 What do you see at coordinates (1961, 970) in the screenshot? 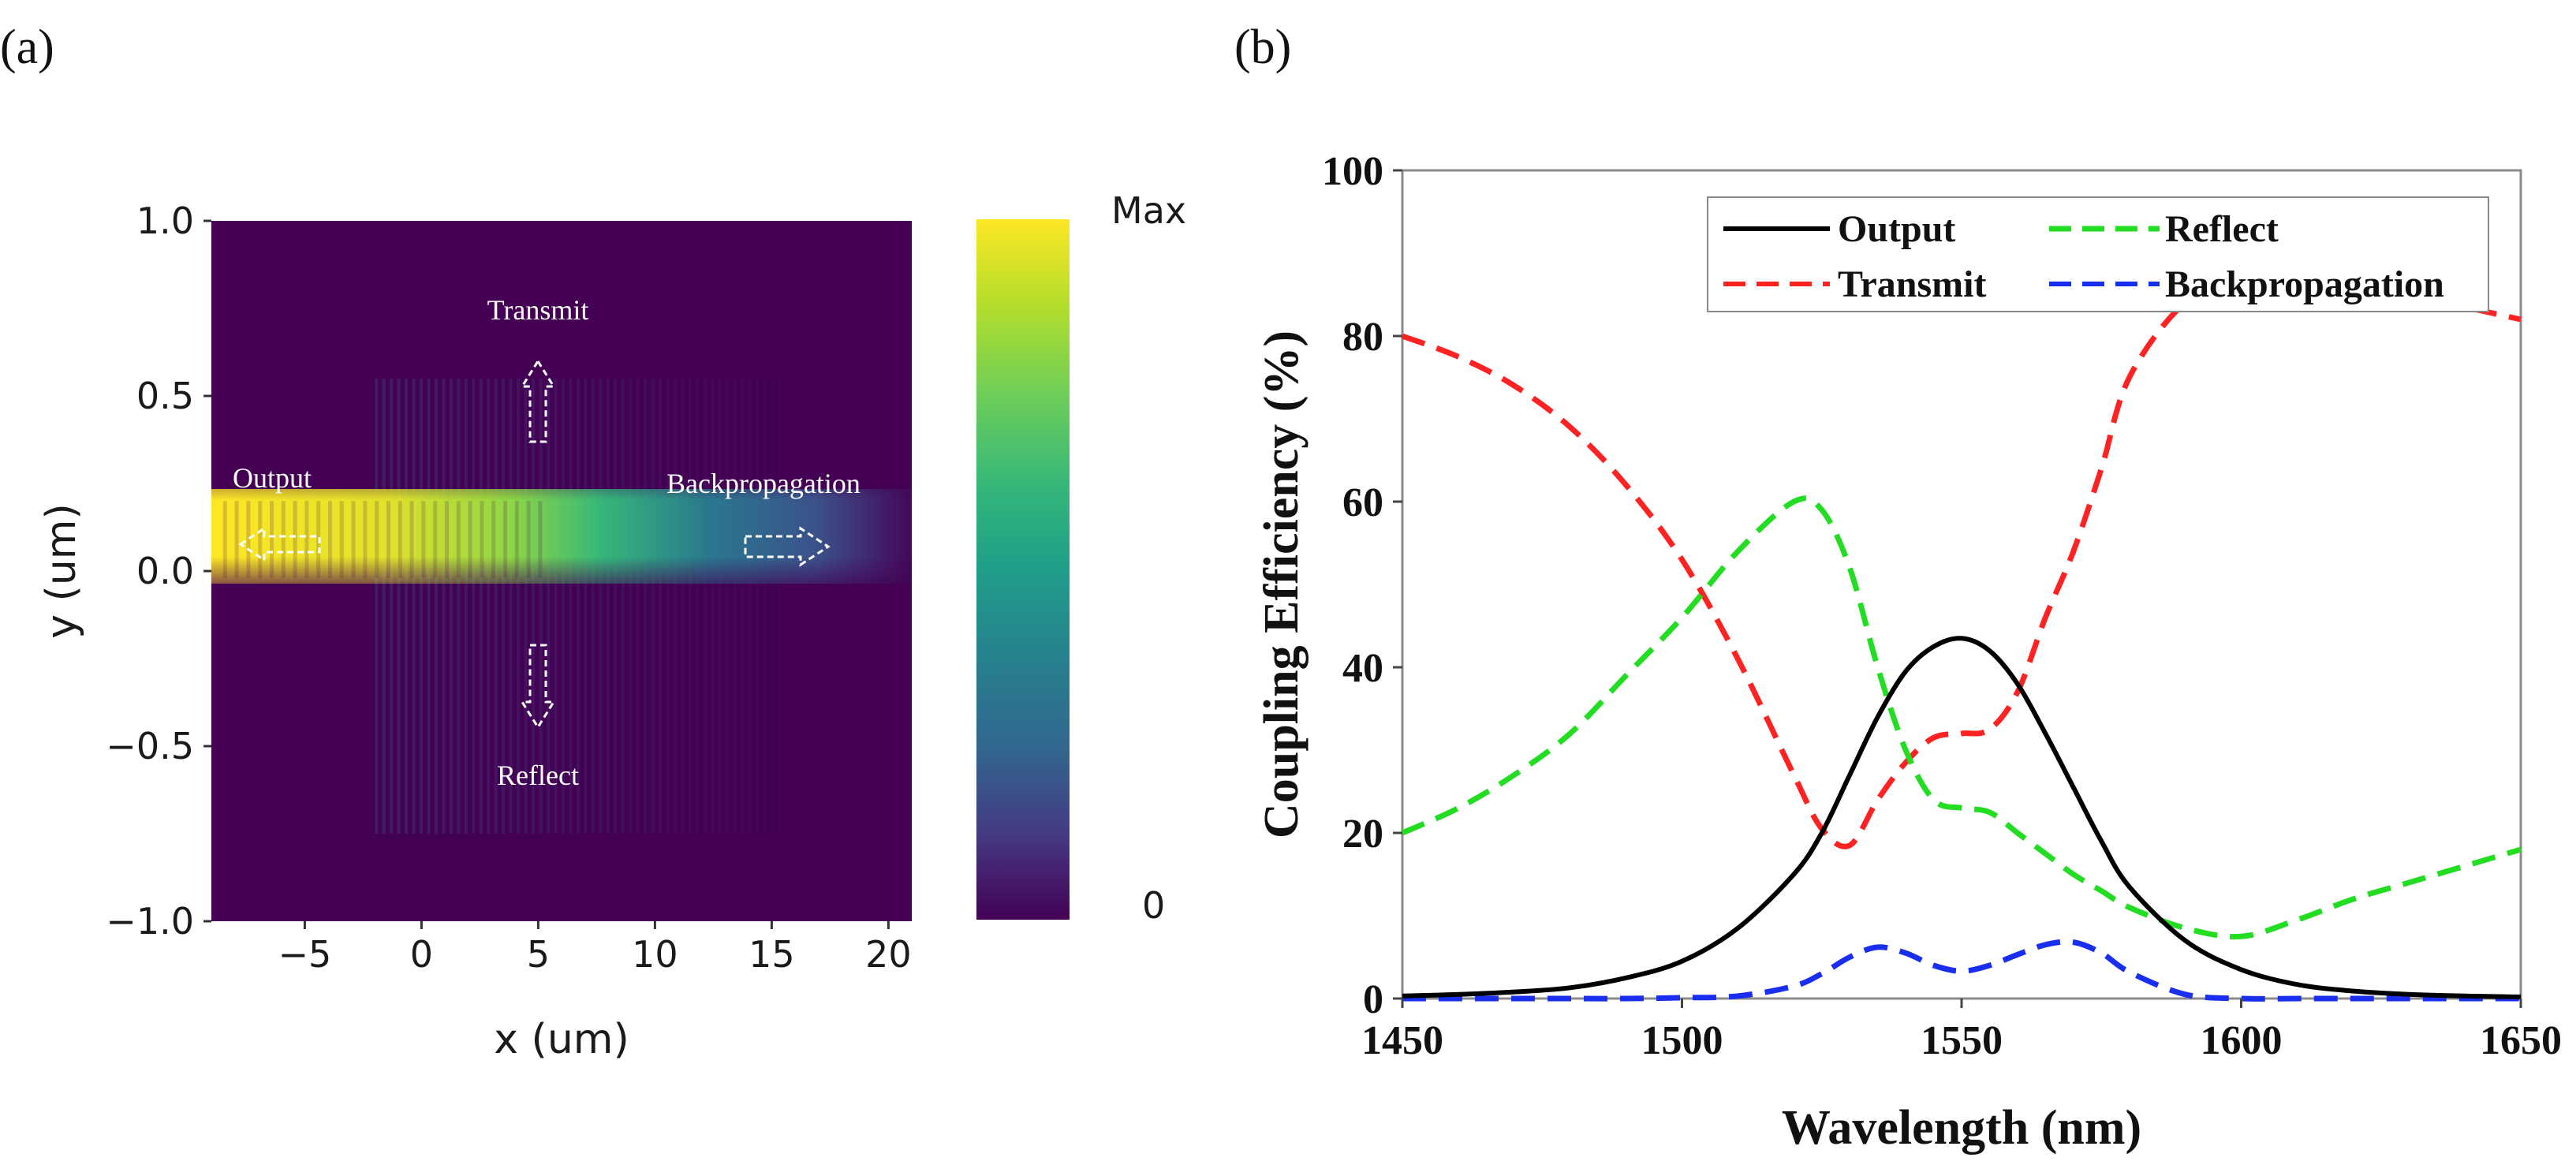
I see `series-line-backpropagation` at bounding box center [1961, 970].